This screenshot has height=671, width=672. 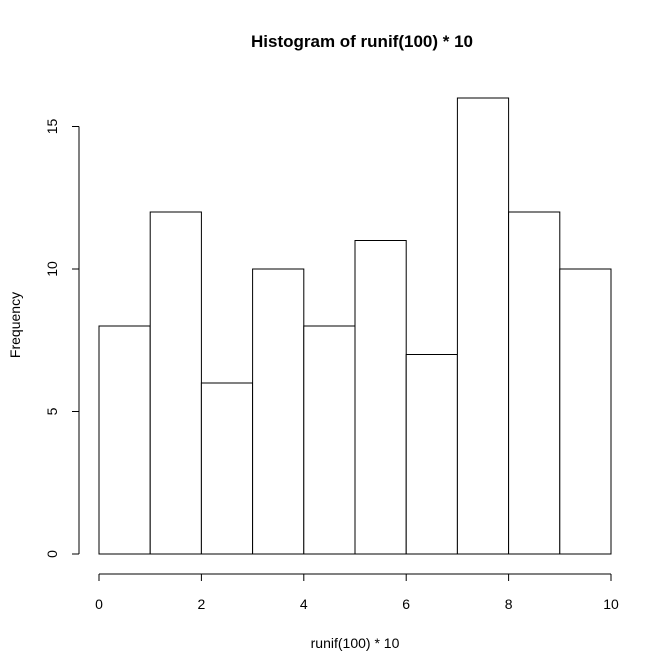 What do you see at coordinates (202, 604) in the screenshot?
I see `x-tick-label: 2` at bounding box center [202, 604].